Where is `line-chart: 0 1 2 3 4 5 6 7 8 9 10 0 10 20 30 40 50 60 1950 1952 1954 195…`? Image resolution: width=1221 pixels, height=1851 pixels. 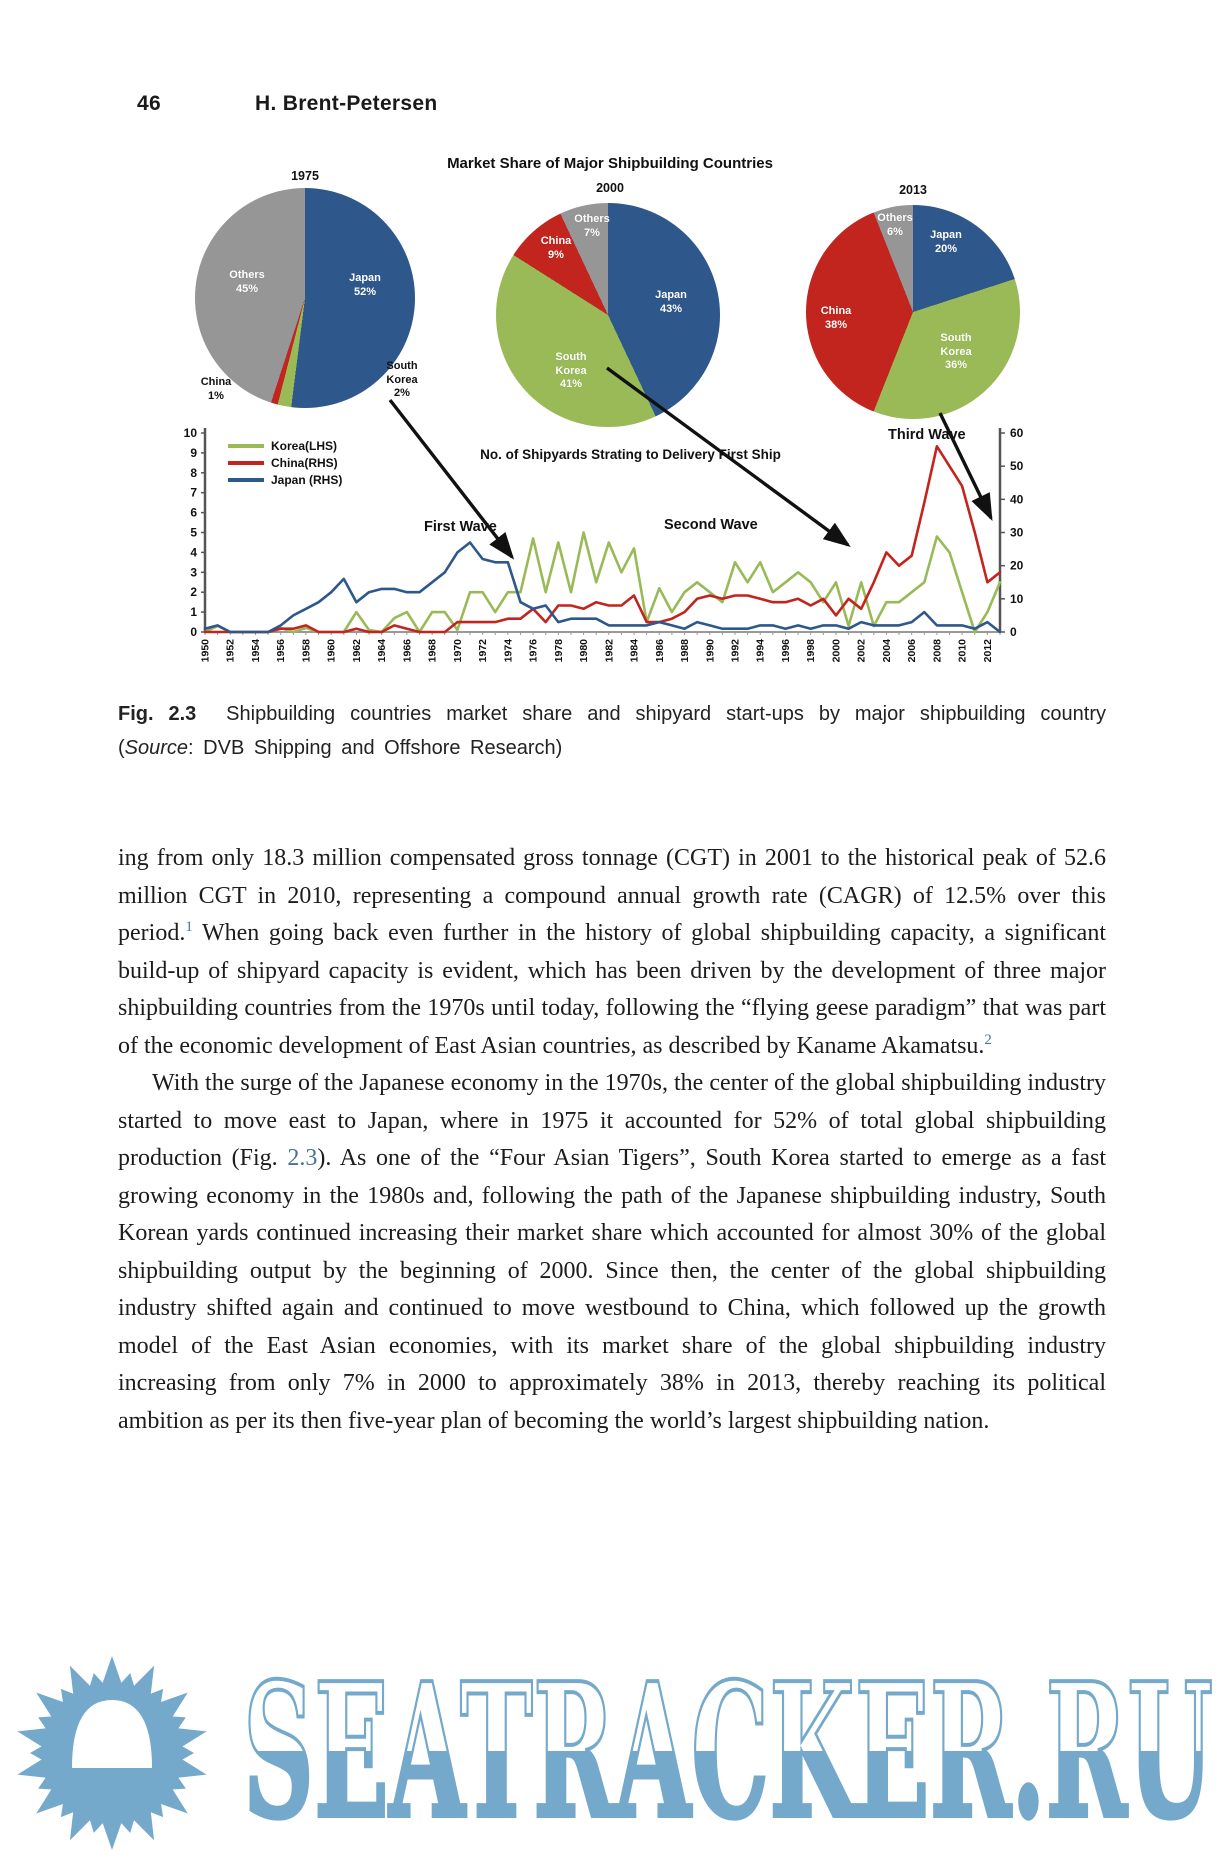 line-chart: 0 1 2 3 4 5 6 7 8 9 10 0 10 20 30 40 50 60 1950 1952 1954 195… is located at coordinates (604, 544).